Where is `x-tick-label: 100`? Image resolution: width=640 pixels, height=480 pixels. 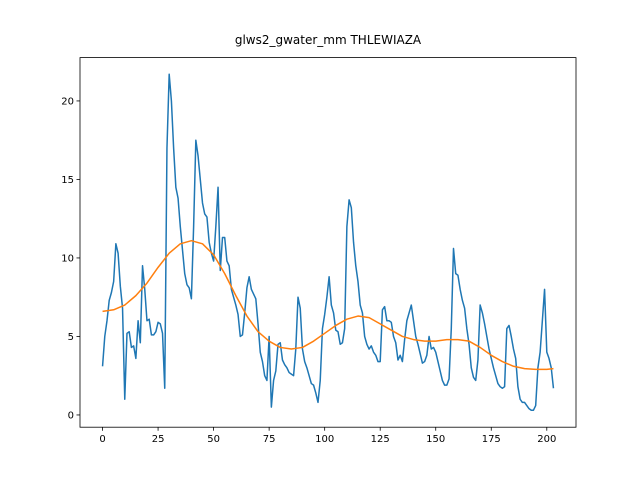 x-tick-label: 100 is located at coordinates (324, 439).